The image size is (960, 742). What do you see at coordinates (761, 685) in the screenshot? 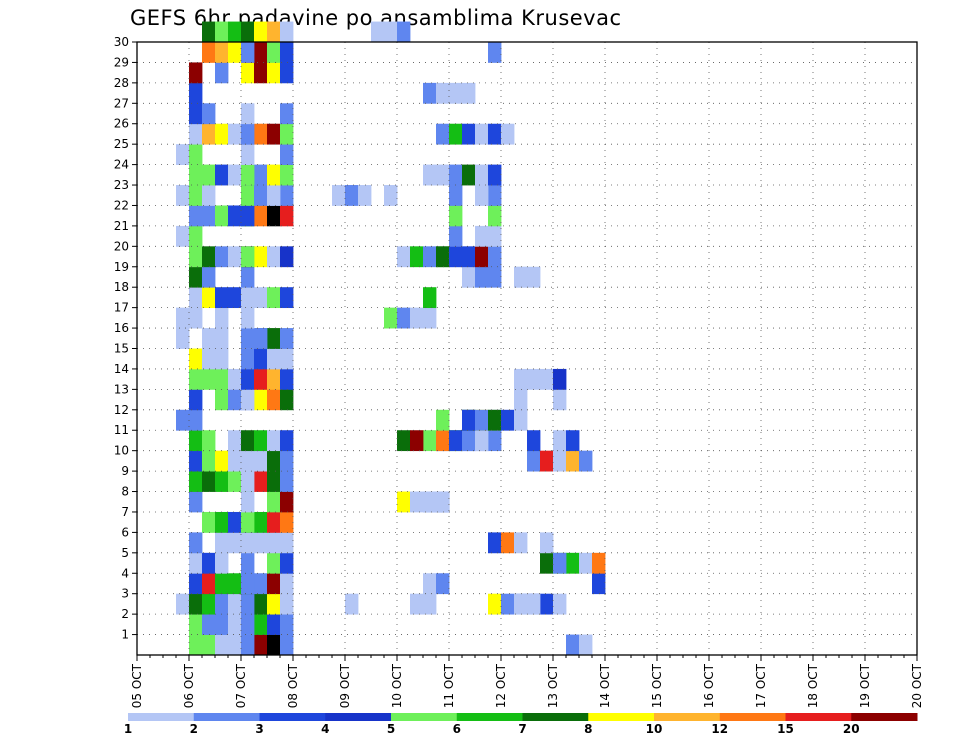
I see `x-tick-label: 17 OCT` at bounding box center [761, 685].